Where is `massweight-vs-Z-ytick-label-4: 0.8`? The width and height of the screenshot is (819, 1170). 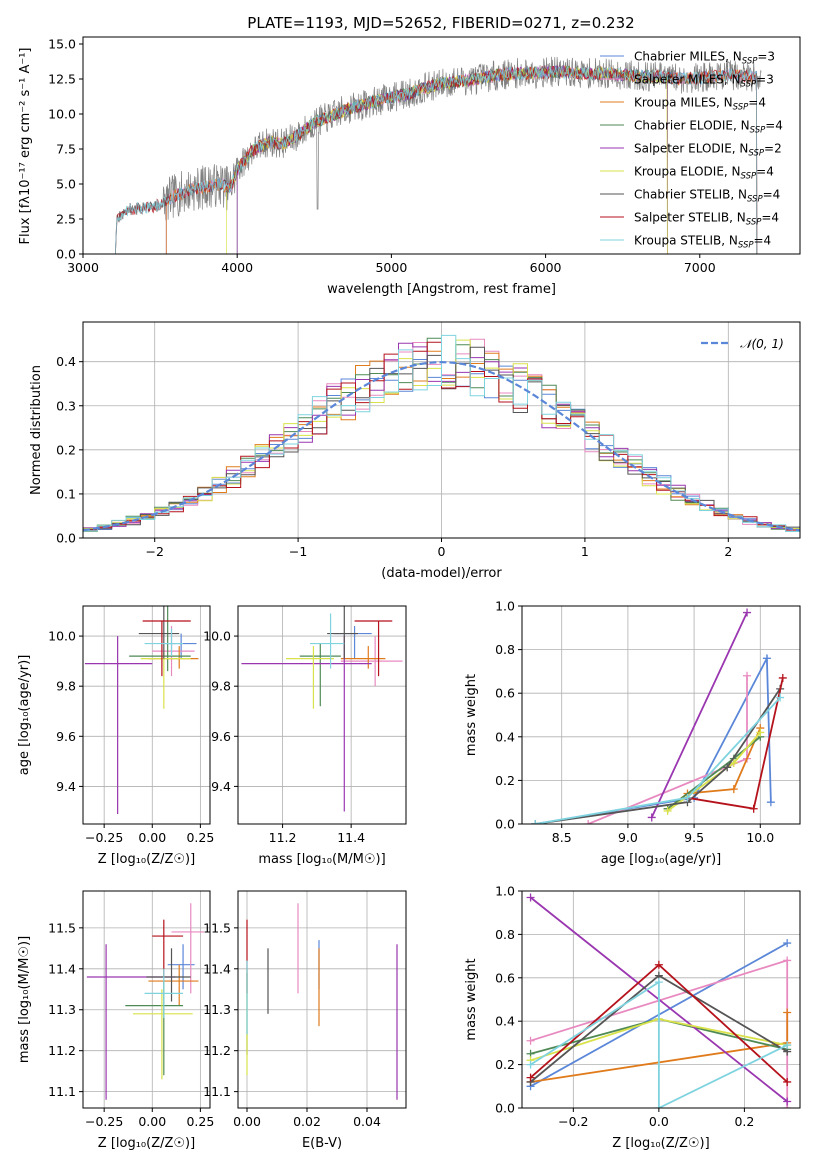 massweight-vs-Z-ytick-label-4: 0.8 is located at coordinates (505, 934).